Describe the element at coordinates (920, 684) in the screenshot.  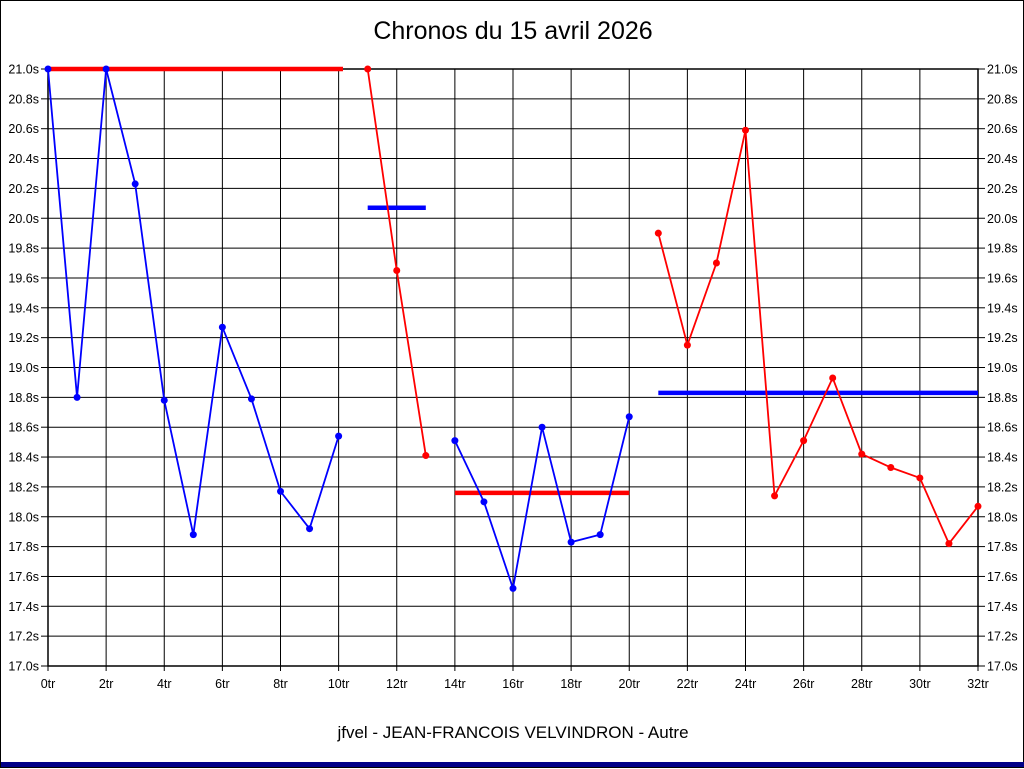
I see `x-axis-label: 30tr` at that location.